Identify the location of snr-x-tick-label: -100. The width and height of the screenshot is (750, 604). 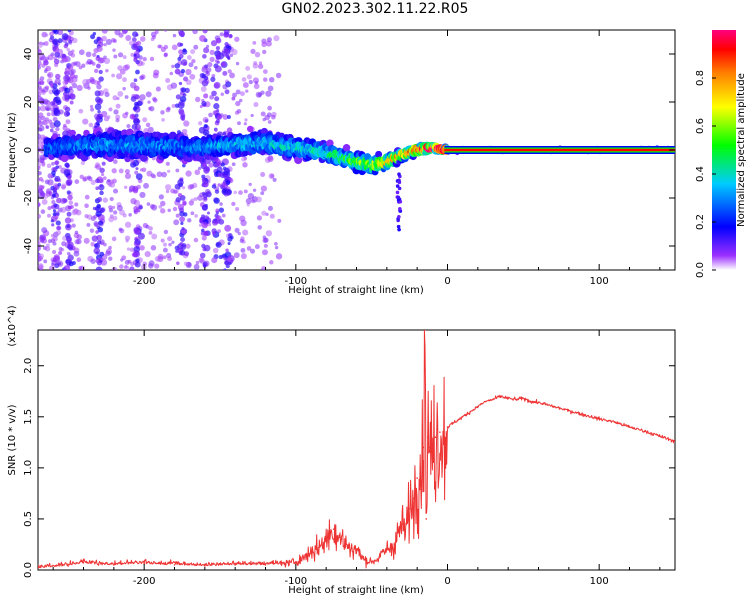
(295, 581).